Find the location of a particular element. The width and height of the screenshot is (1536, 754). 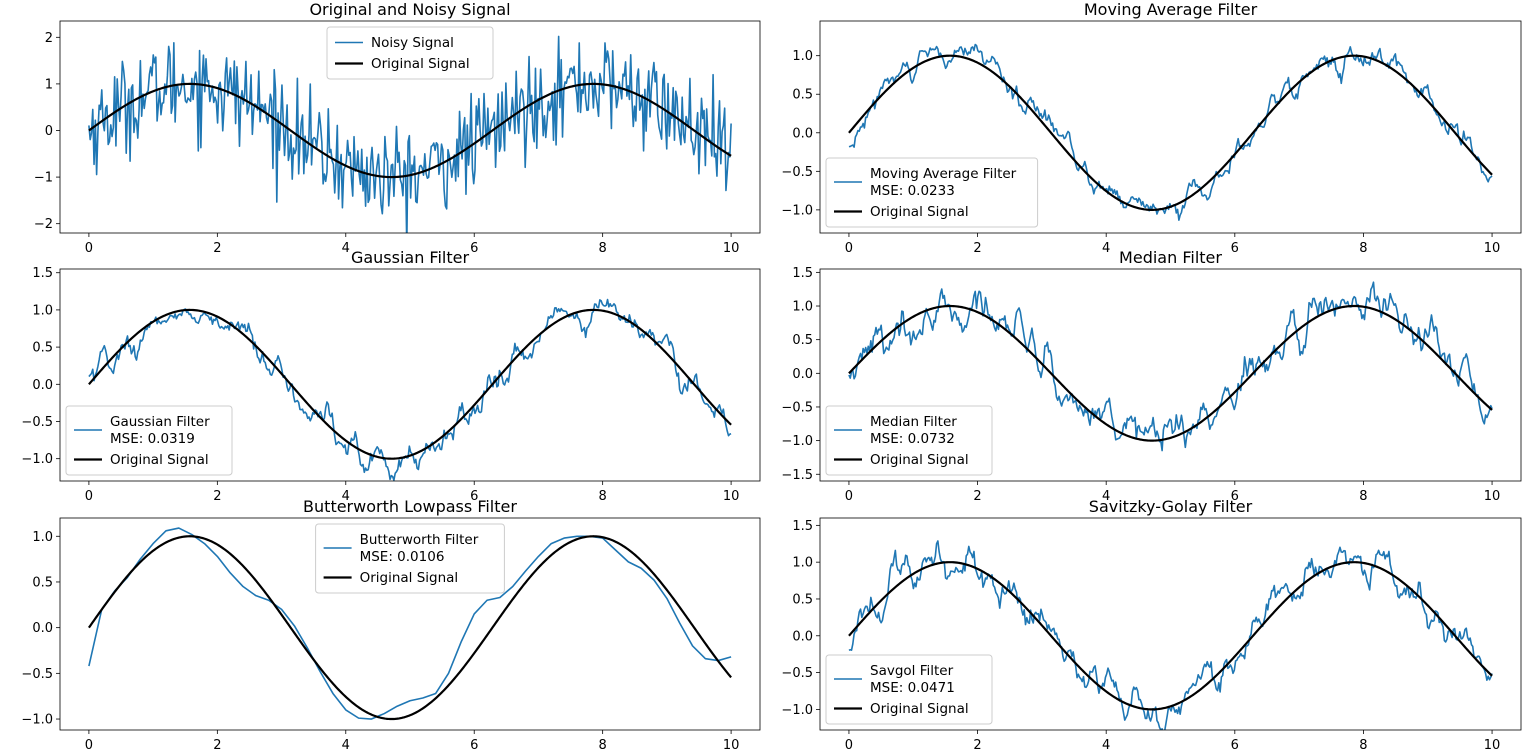

legend-label: Median Filter is located at coordinates (913, 422).